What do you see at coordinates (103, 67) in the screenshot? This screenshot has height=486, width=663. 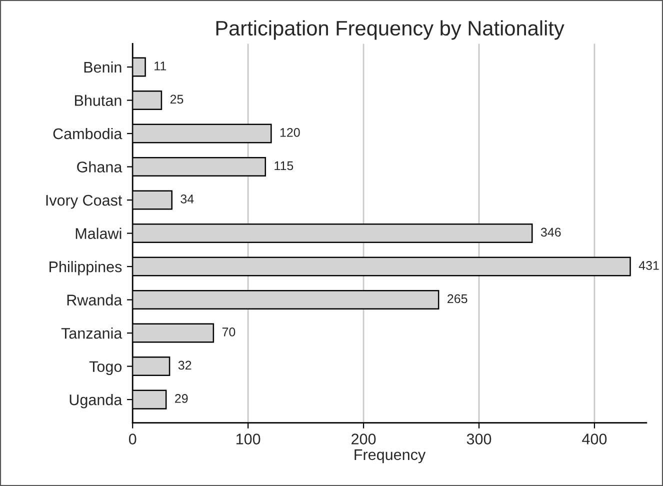 I see `y-tick-label: Benin` at bounding box center [103, 67].